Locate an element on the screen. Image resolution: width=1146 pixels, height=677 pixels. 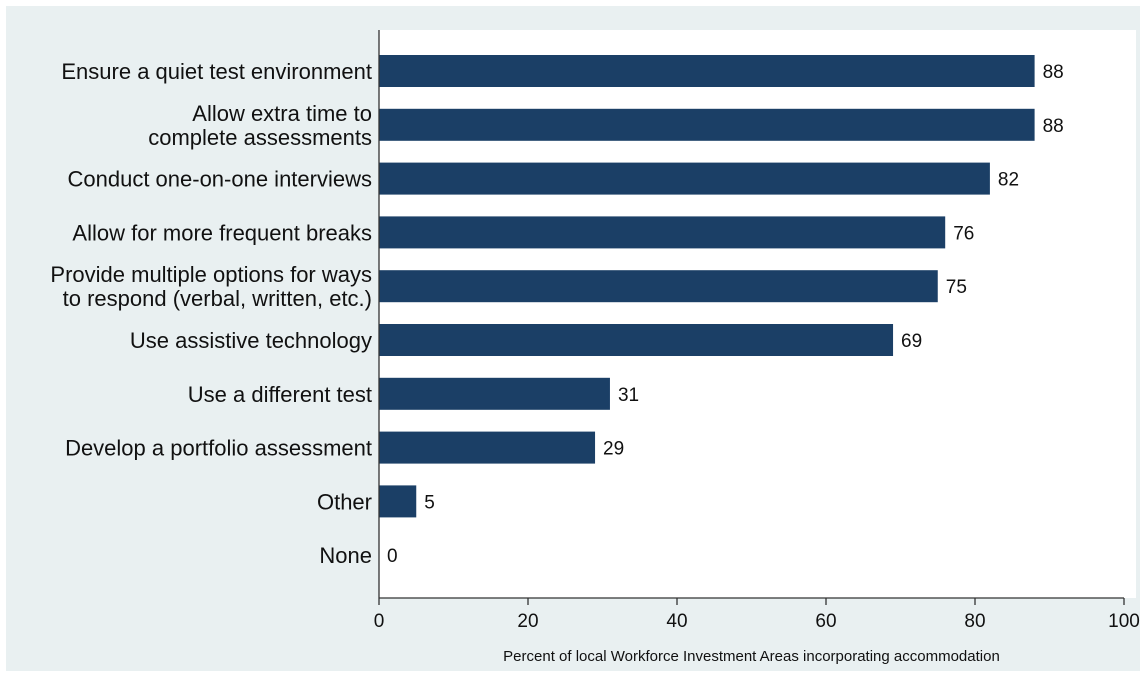
value-label-4: 75 is located at coordinates (956, 287).